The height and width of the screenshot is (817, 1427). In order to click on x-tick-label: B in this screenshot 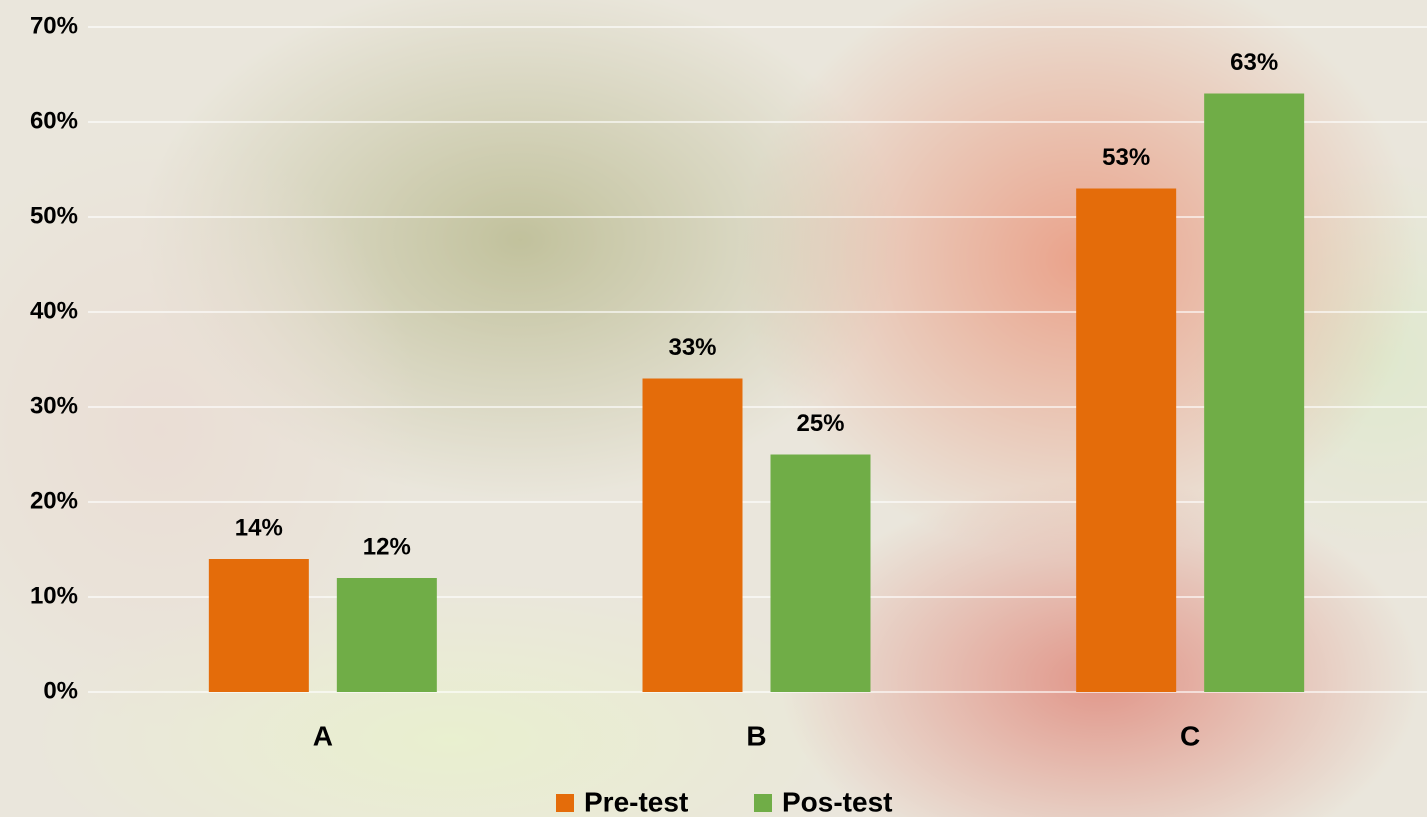, I will do `click(756, 735)`.